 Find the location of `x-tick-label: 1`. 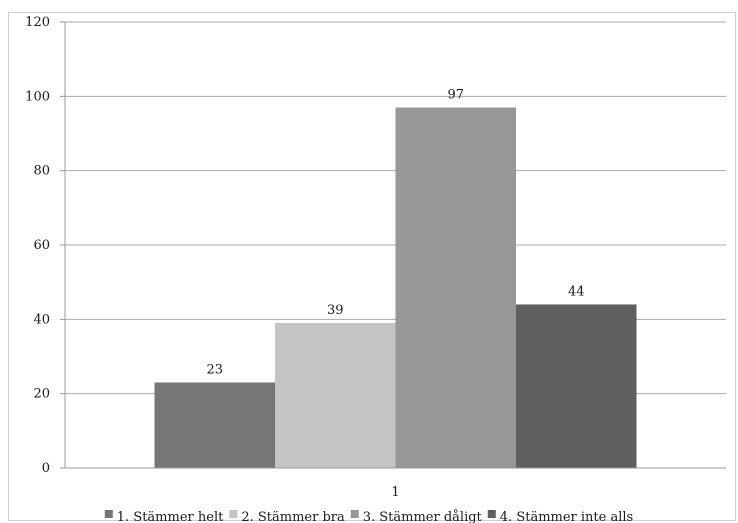

x-tick-label: 1 is located at coordinates (395, 492).